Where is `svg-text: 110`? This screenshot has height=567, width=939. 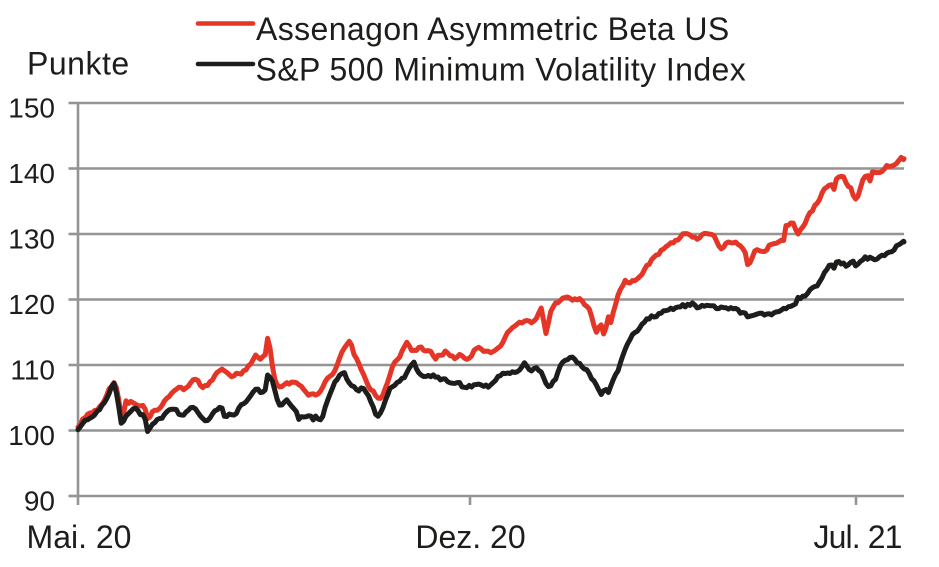
svg-text: 110 is located at coordinates (32, 370).